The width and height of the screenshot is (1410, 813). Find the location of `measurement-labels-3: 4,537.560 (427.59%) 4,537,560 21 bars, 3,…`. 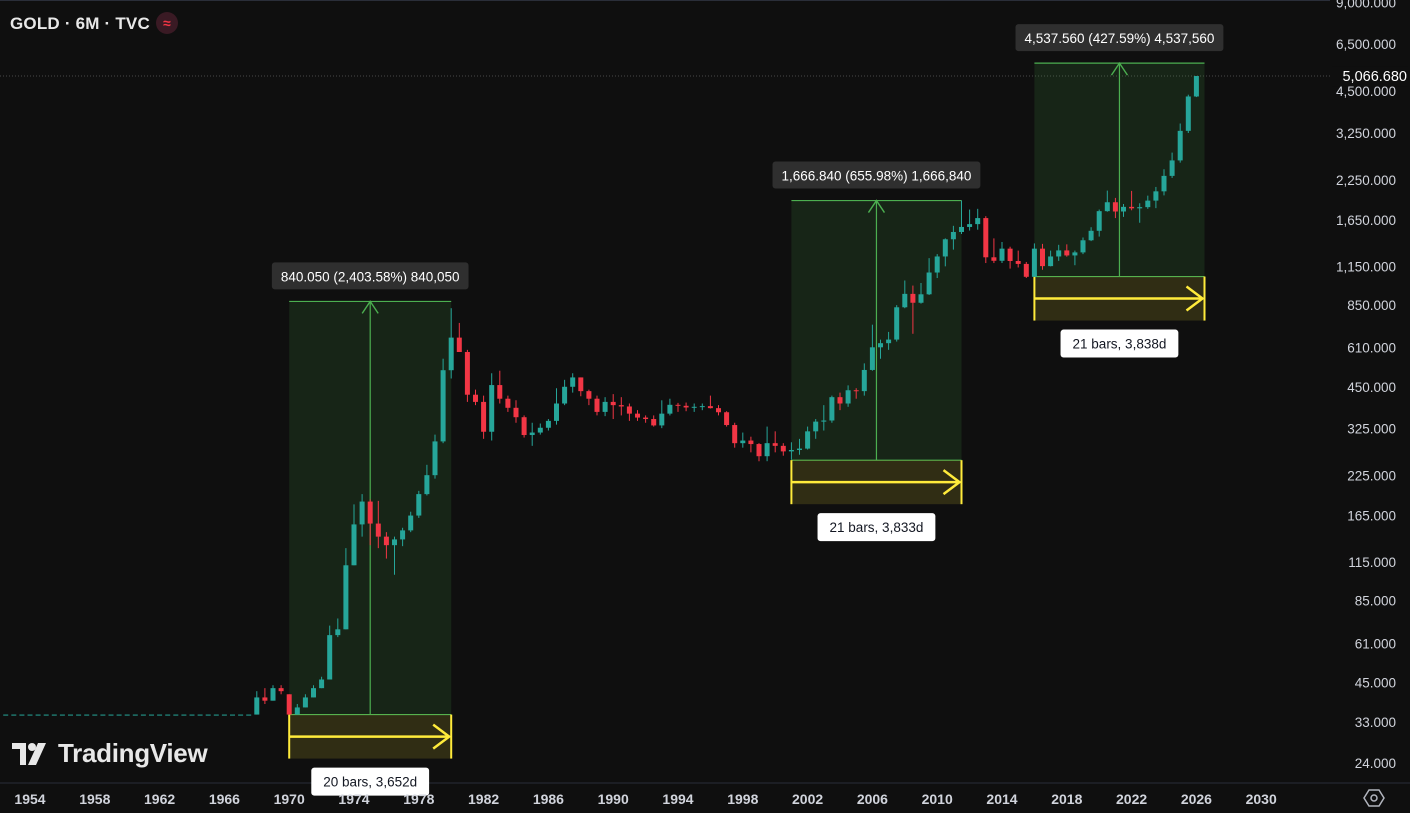

measurement-labels-3: 4,537.560 (427.59%) 4,537,560 21 bars, 3,… is located at coordinates (1119, 191).